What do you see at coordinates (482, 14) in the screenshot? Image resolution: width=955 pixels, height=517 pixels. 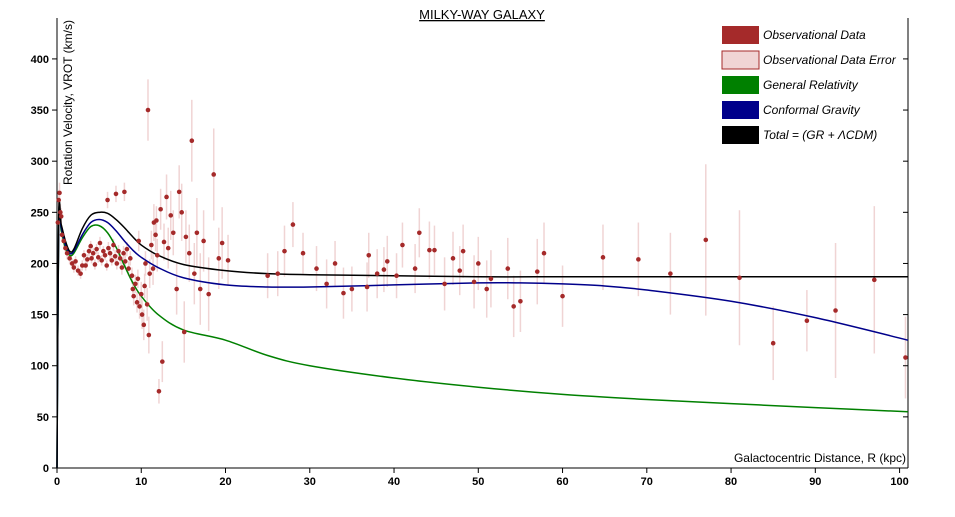 I see `chart-title: MILKY-WAY GALAXY` at bounding box center [482, 14].